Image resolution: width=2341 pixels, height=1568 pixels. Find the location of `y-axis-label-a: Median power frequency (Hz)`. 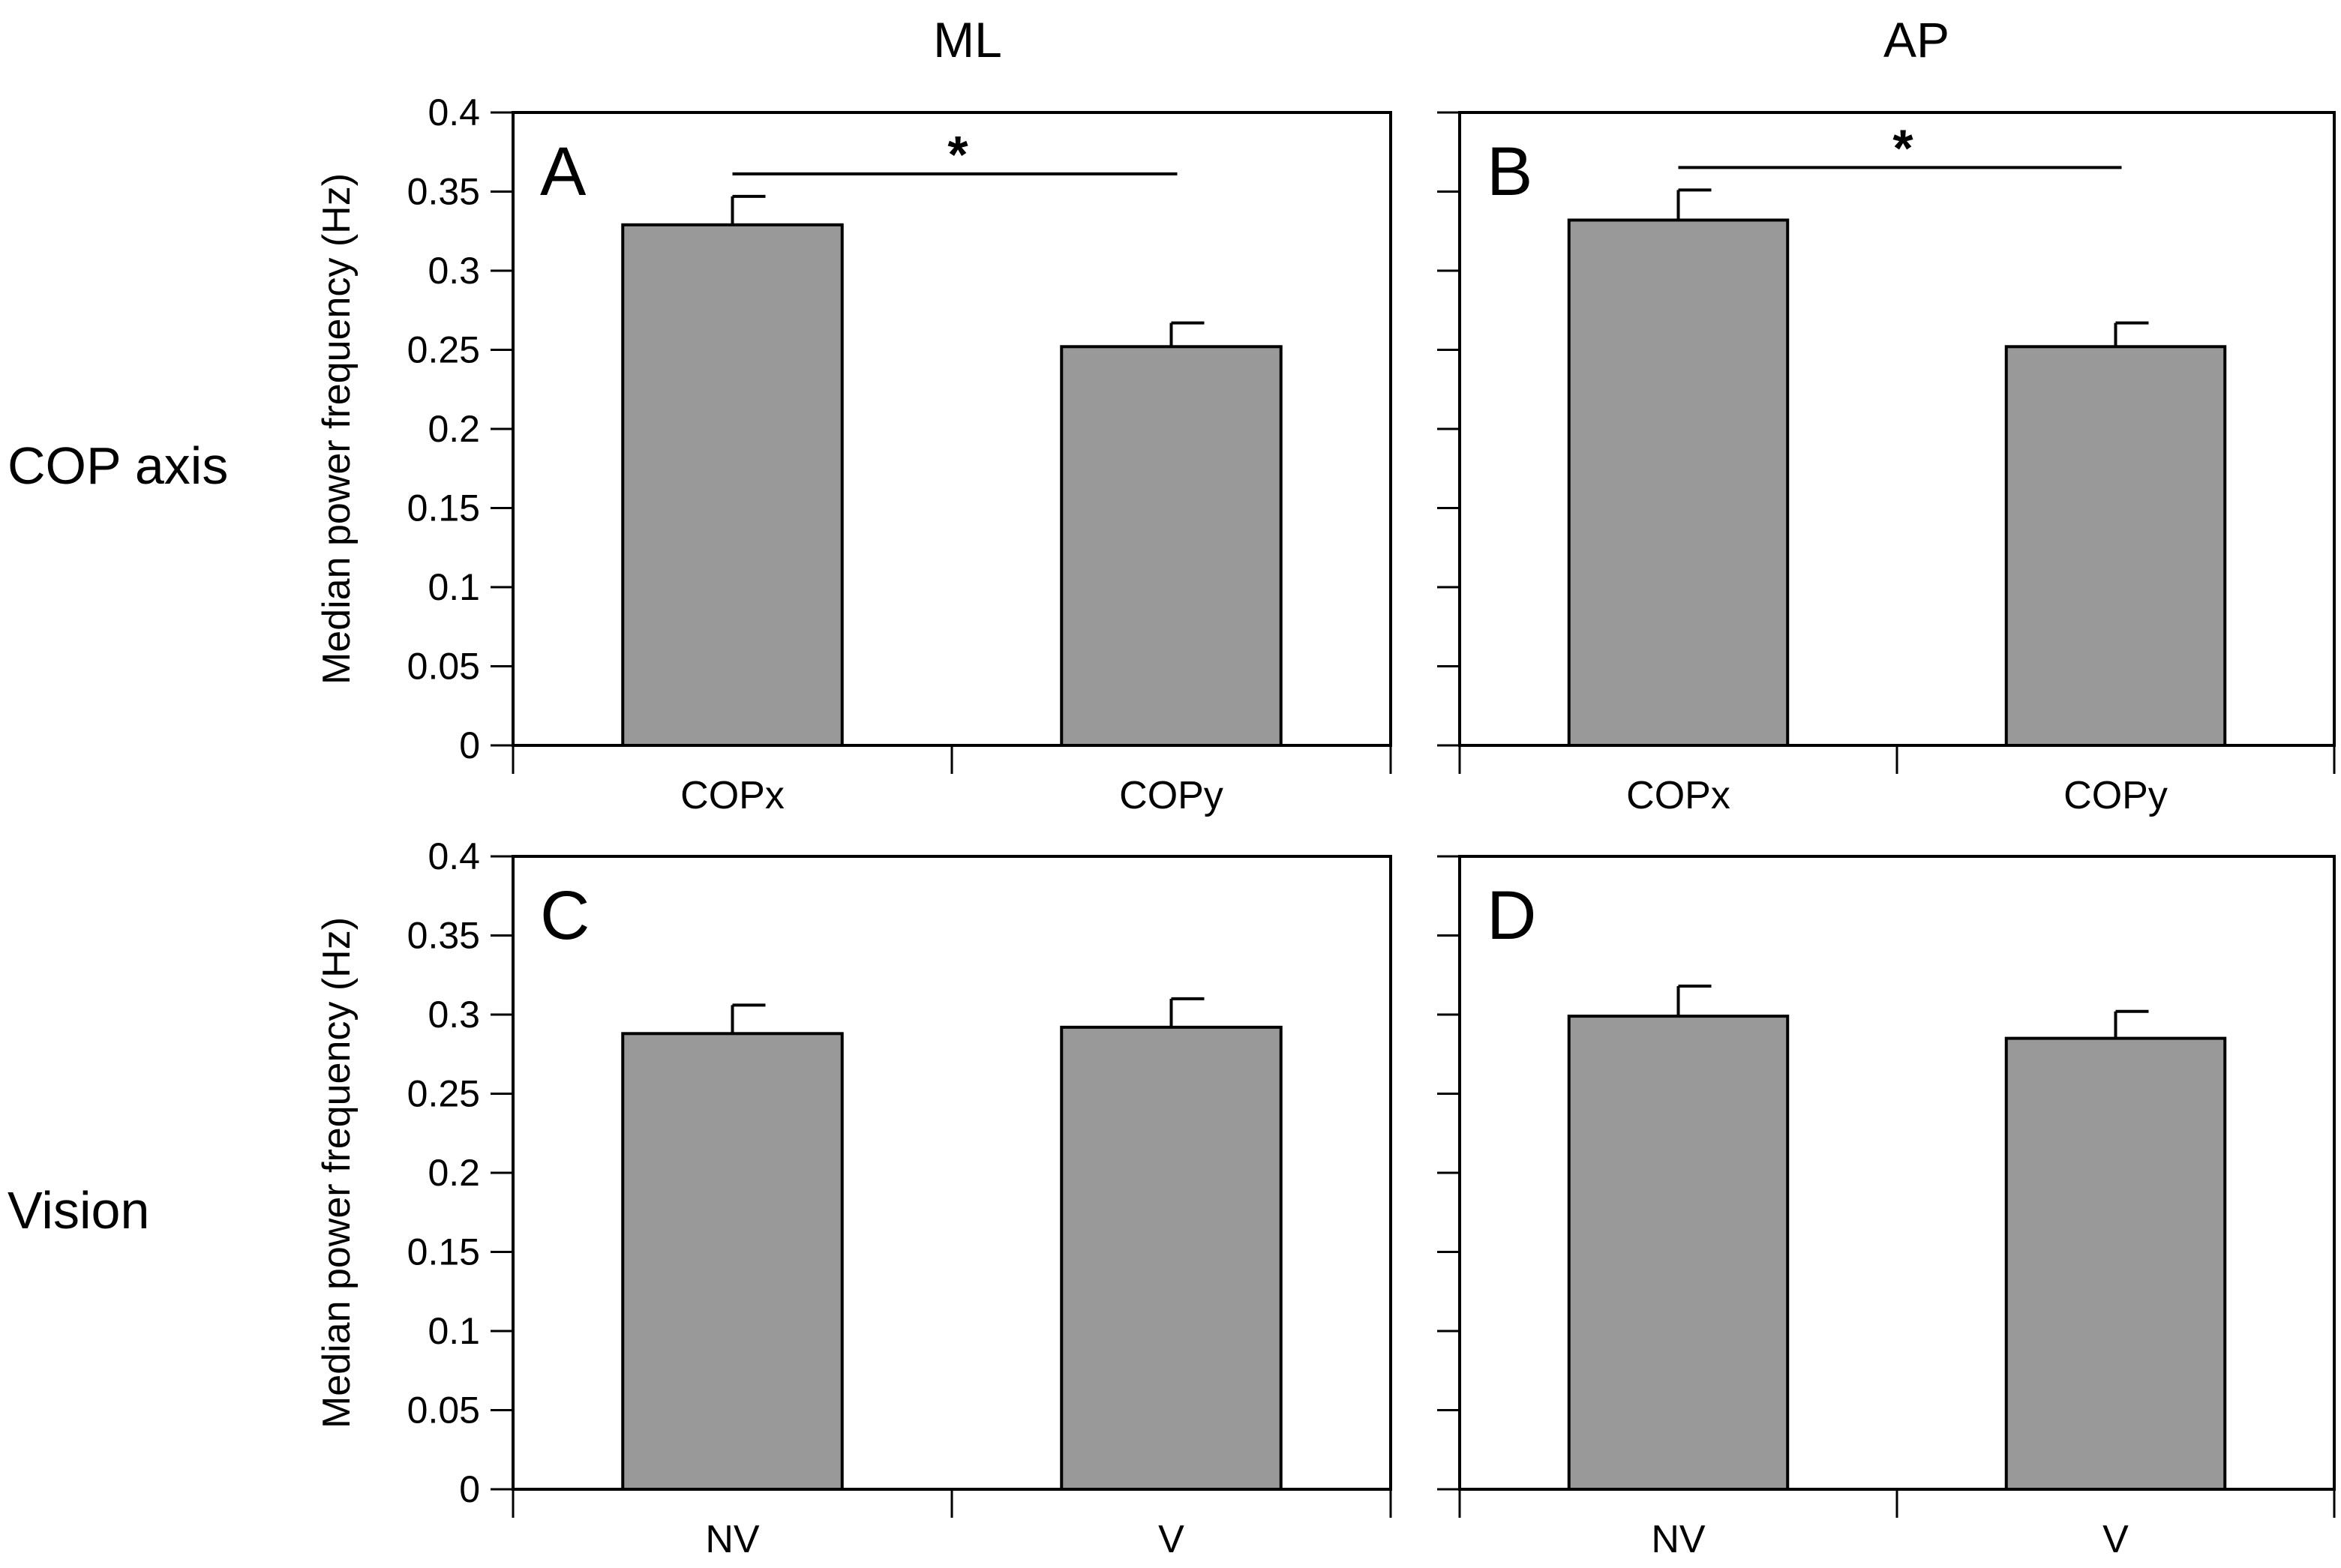

y-axis-label-a: Median power frequency (Hz) is located at coordinates (337, 429).